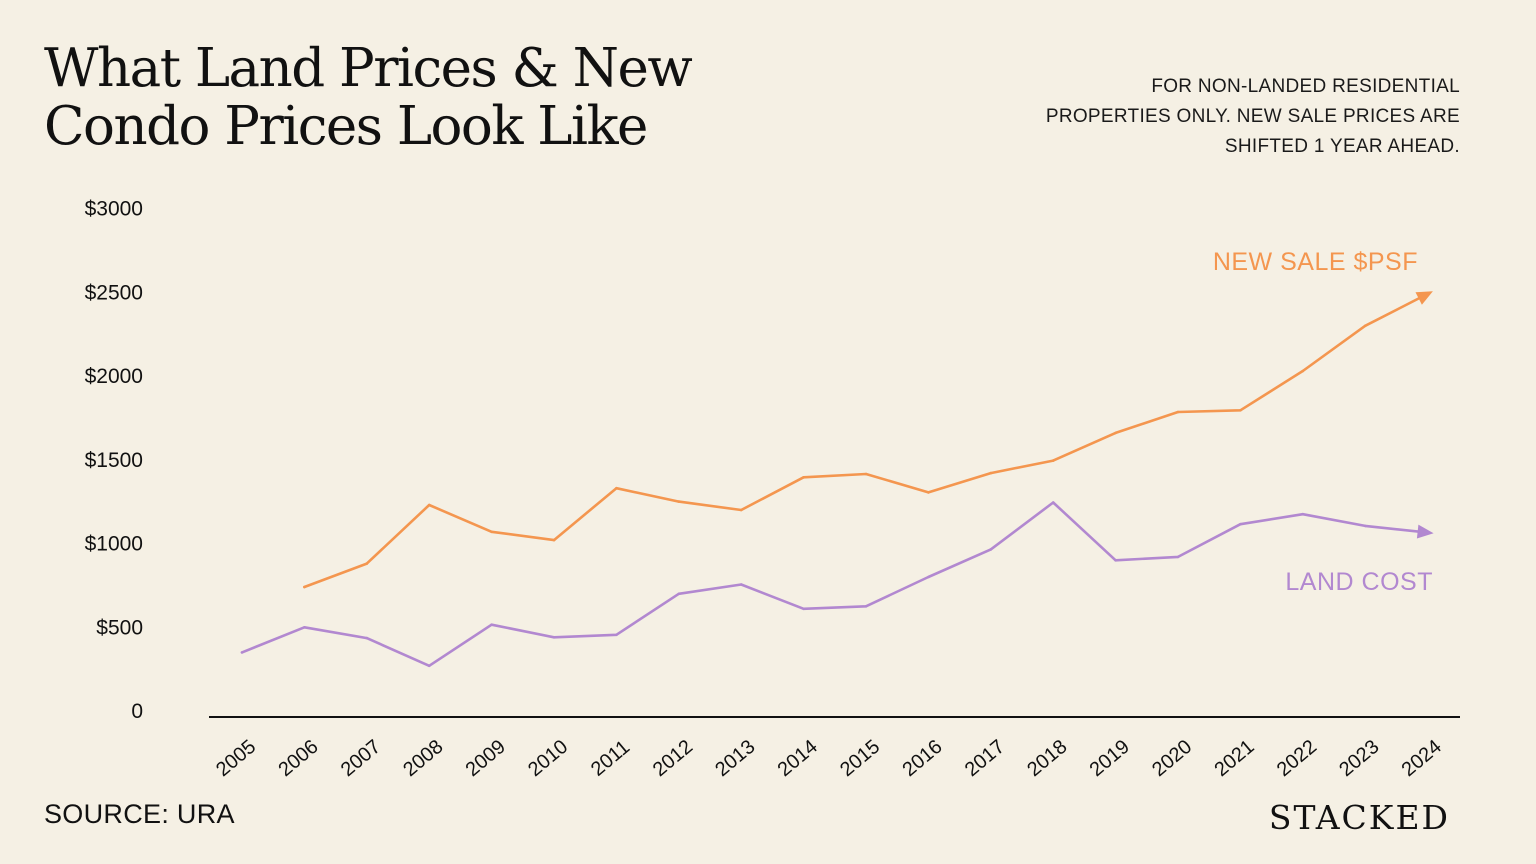 This screenshot has height=864, width=1536. Describe the element at coordinates (1172, 758) in the screenshot. I see `x-tick-label: 2020` at that location.